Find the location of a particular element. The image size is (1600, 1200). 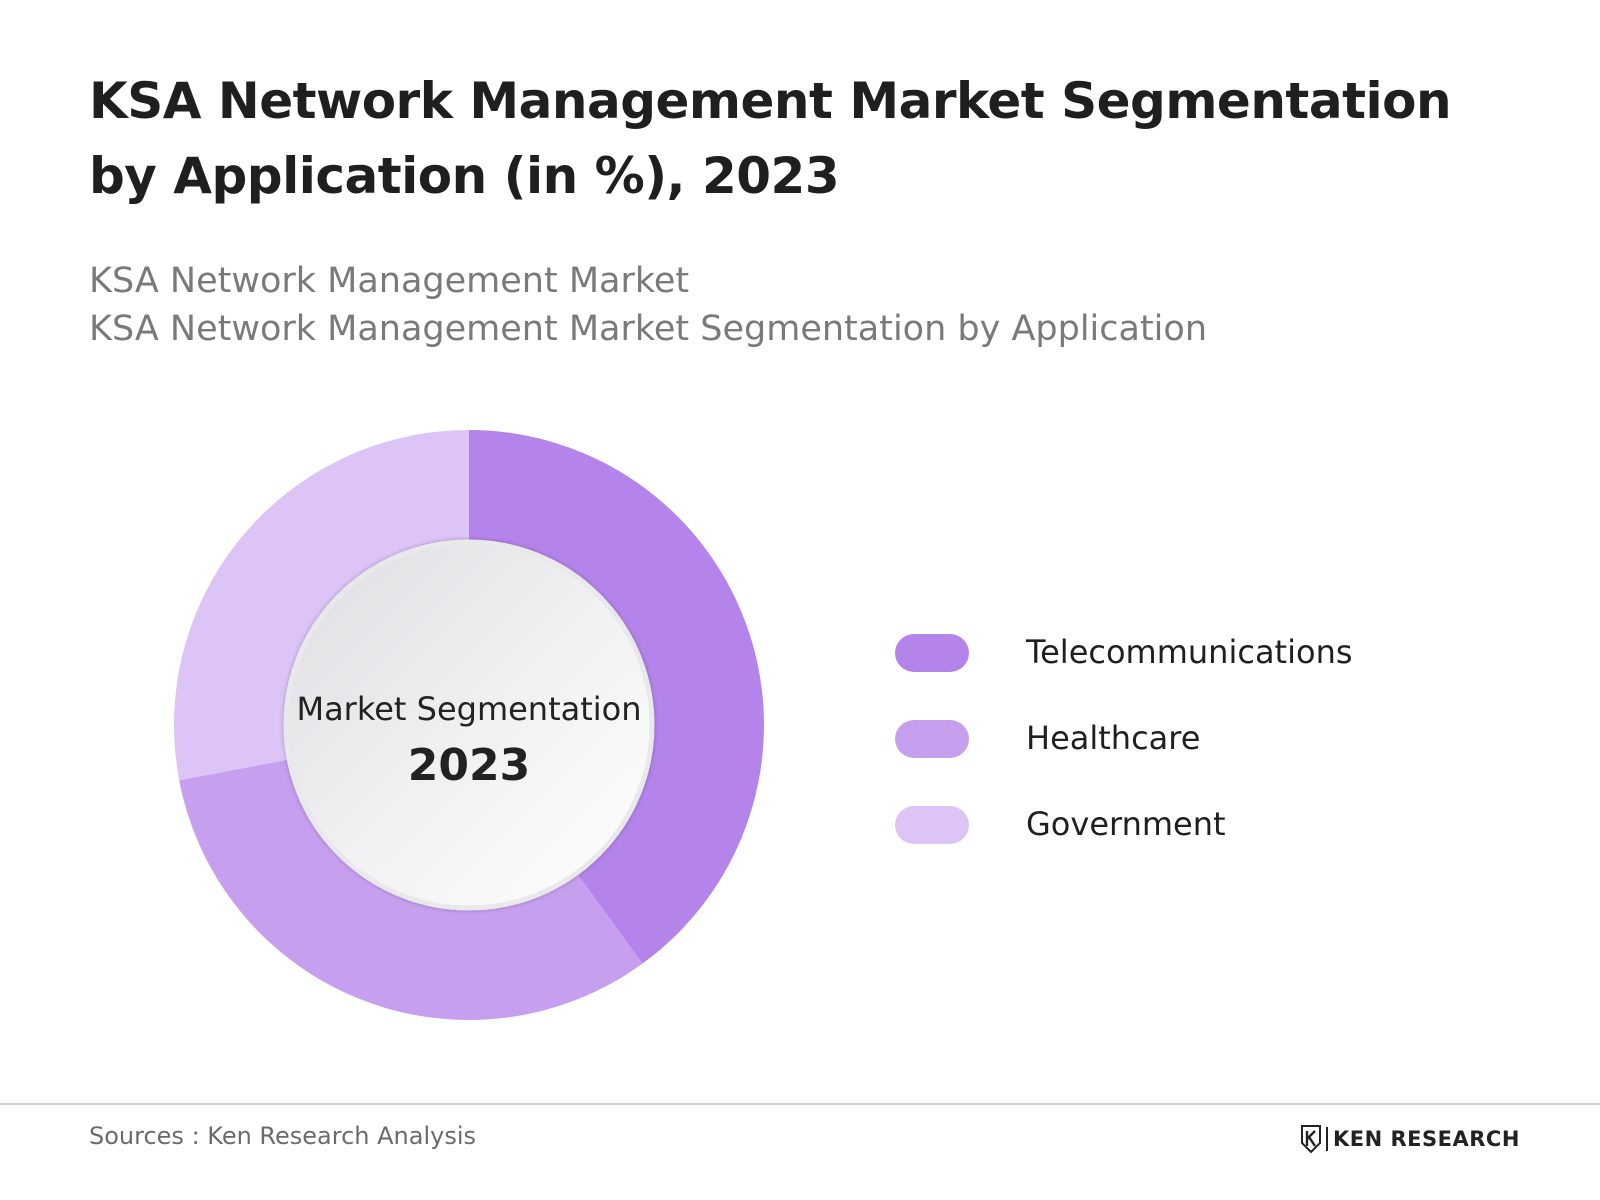

chart-subtitle-1: KSA Network Management Market is located at coordinates (389, 281).